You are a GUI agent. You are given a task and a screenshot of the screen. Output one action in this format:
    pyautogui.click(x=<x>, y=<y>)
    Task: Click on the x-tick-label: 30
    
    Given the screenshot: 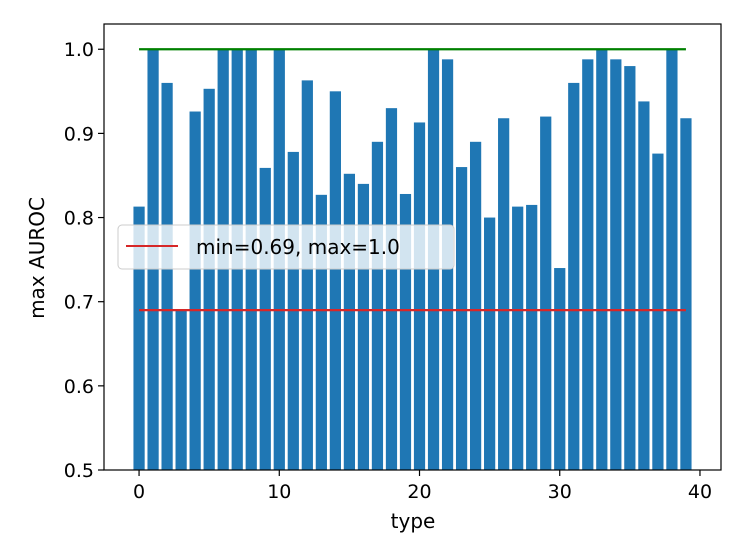 What is the action you would take?
    pyautogui.click(x=560, y=492)
    